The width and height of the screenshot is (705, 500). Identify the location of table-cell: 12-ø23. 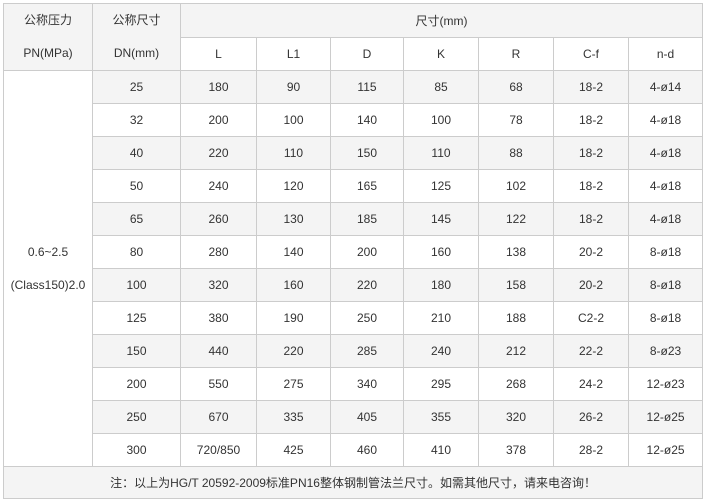
(665, 384).